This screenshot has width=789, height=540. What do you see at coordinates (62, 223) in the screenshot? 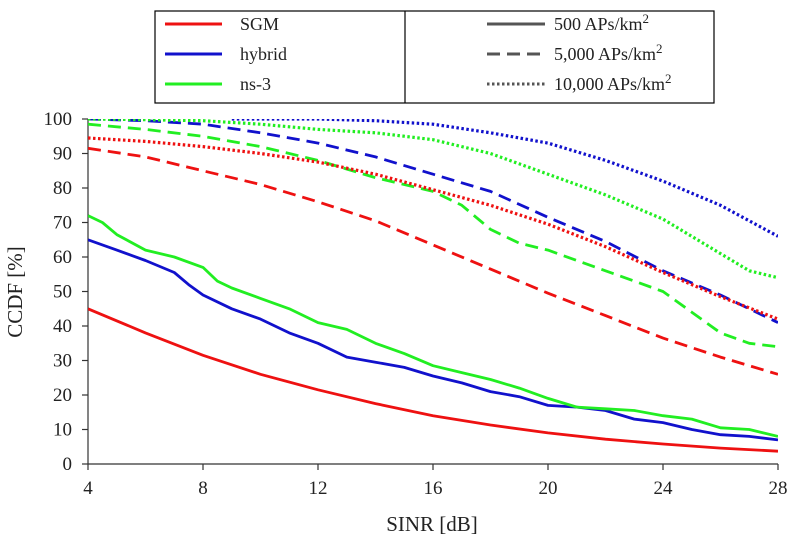
I see `y-tick-label: 70` at bounding box center [62, 223].